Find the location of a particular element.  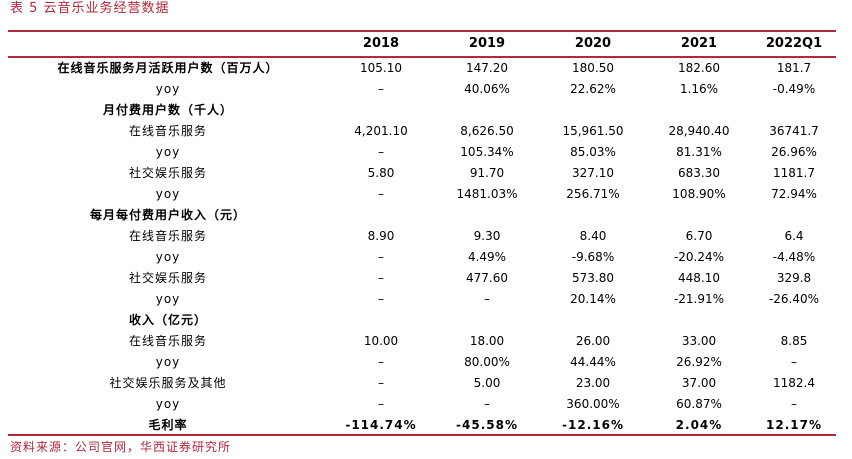

data-cell: 5.00 is located at coordinates (487, 383).